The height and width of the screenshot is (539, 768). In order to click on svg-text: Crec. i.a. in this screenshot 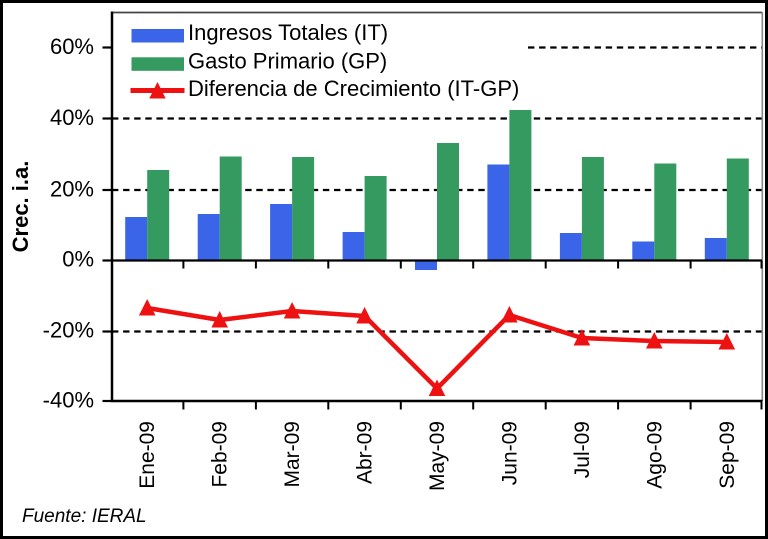, I will do `click(20, 207)`.